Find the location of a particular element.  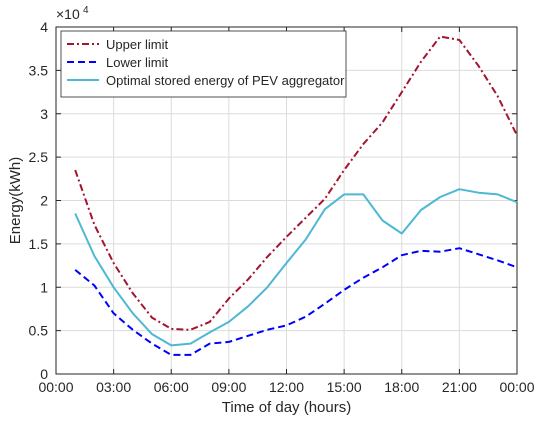

y-tick-label: 2 is located at coordinates (44, 201).